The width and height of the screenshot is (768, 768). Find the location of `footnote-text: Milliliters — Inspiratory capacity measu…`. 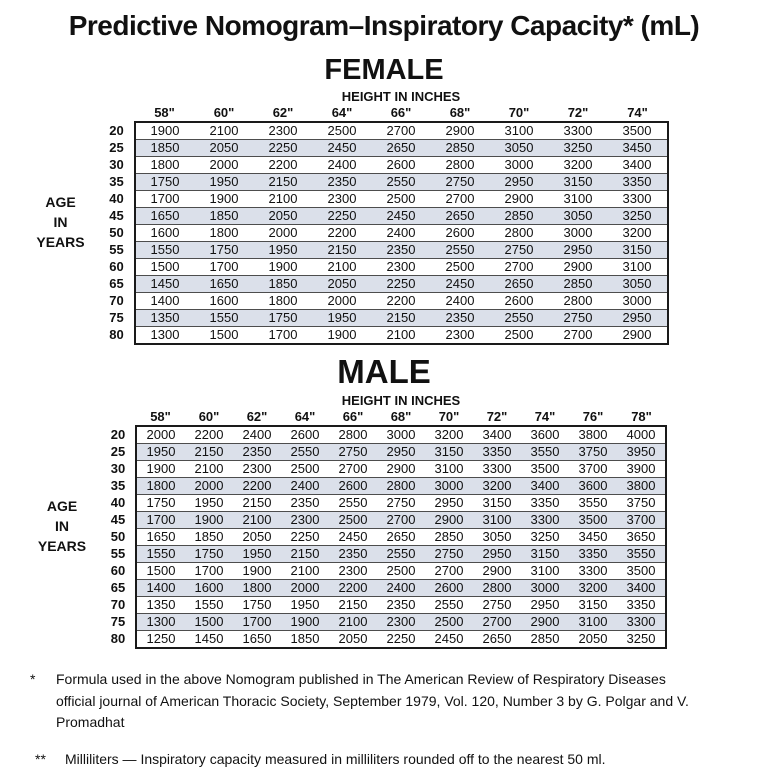

footnote-text: Milliliters — Inspiratory capacity measu… is located at coordinates (335, 759).